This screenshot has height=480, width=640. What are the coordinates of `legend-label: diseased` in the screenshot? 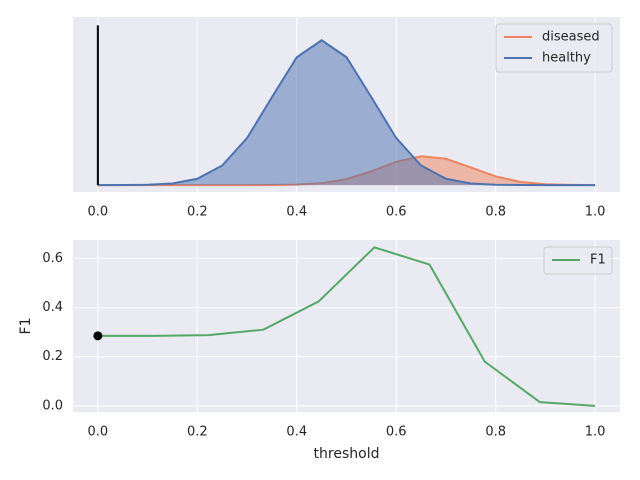 It's located at (571, 37).